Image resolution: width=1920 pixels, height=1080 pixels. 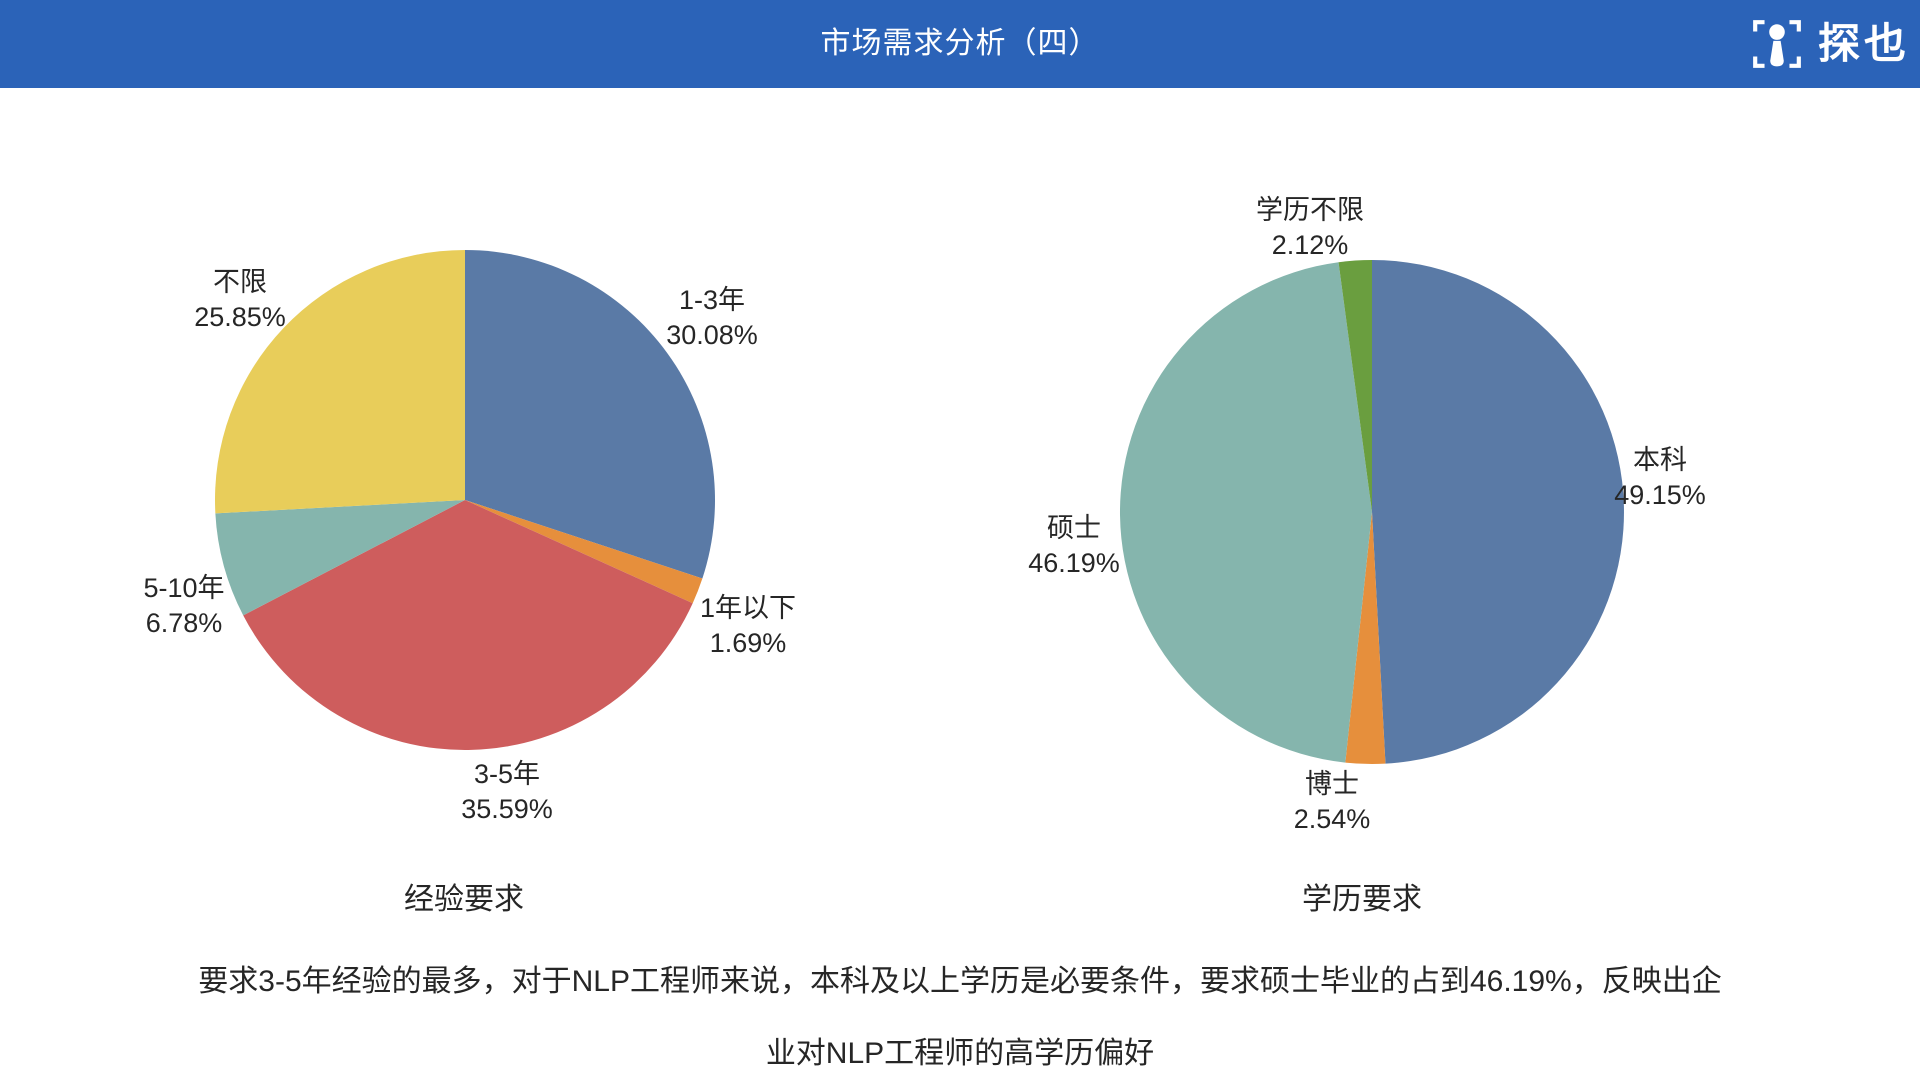 What do you see at coordinates (1659, 460) in the screenshot?
I see `pie-slice-label-name: 本科` at bounding box center [1659, 460].